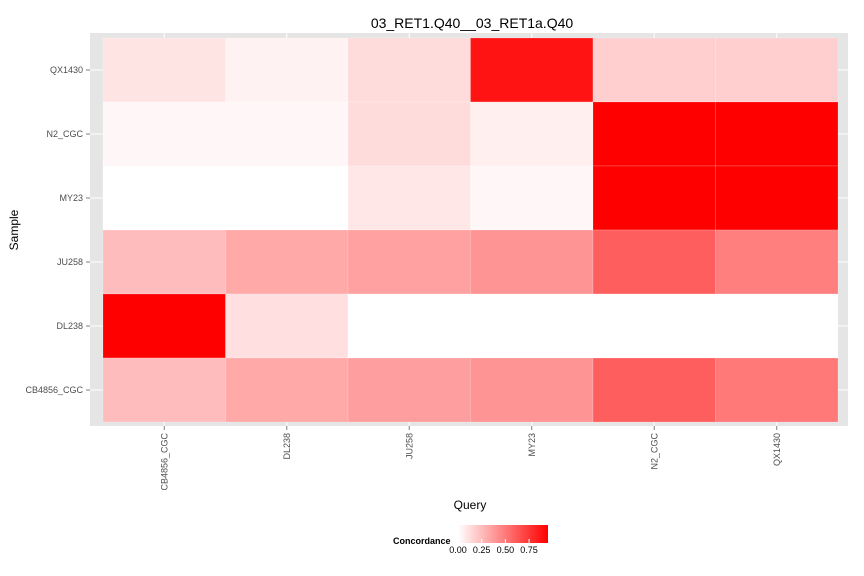 The height and width of the screenshot is (576, 864). I want to click on legend-tick-label: 0.50, so click(506, 550).